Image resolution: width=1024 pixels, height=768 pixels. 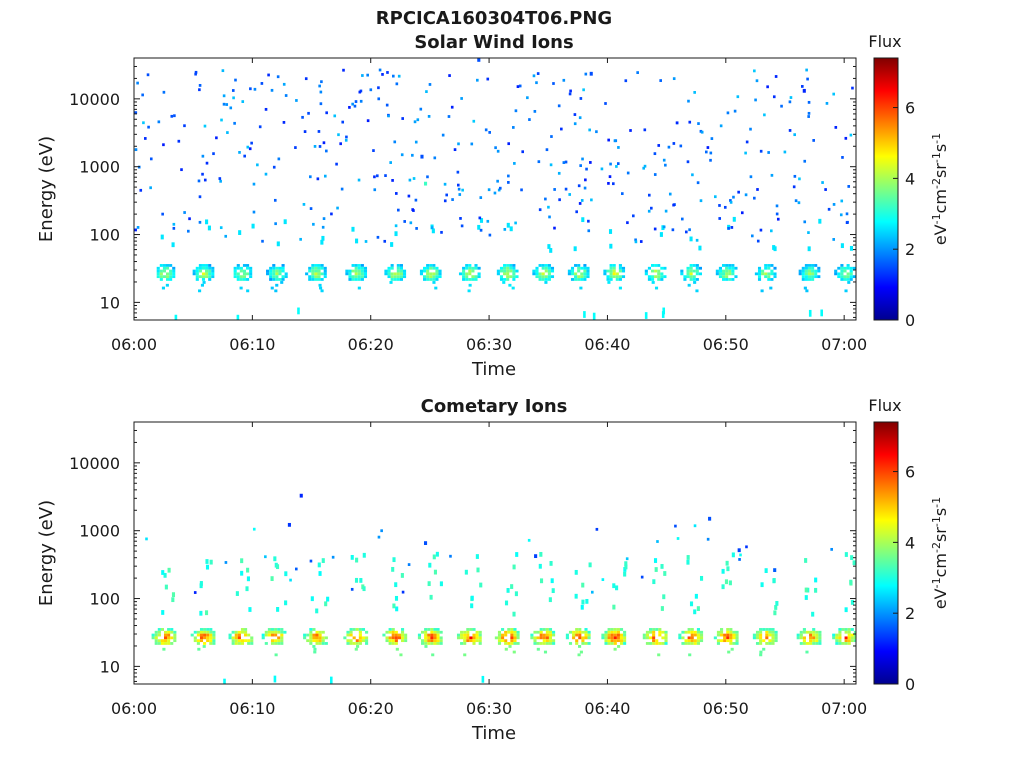 I want to click on colorbar-title: Flux, so click(x=884, y=405).